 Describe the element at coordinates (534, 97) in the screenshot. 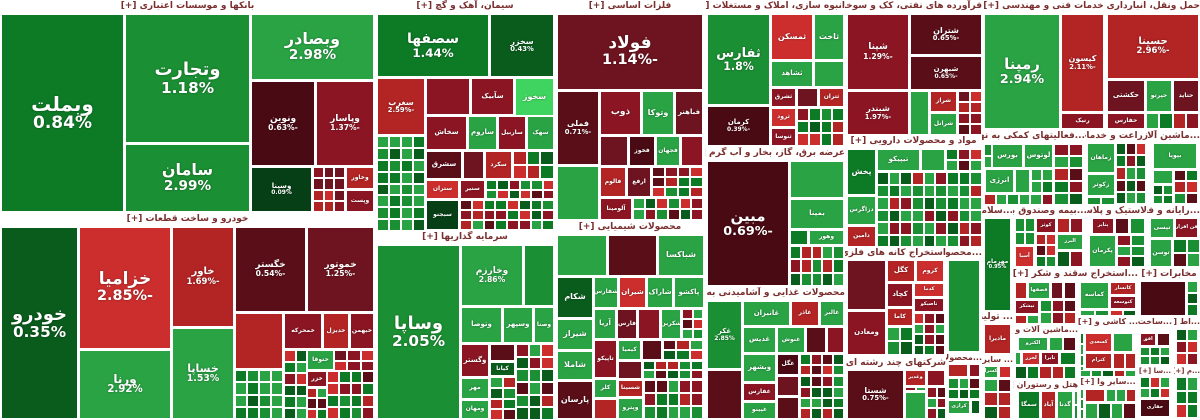

I see `tile-سخوز: سخوز` at that location.